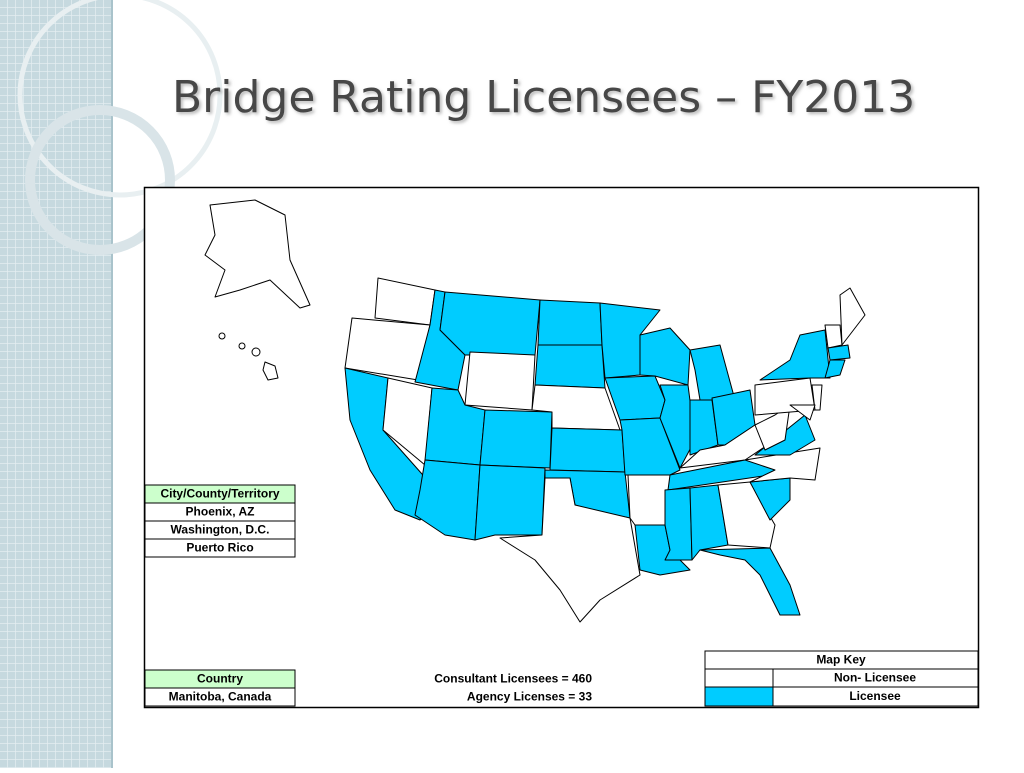 This screenshot has height=773, width=1024. I want to click on key-label: Licensee, so click(875, 696).